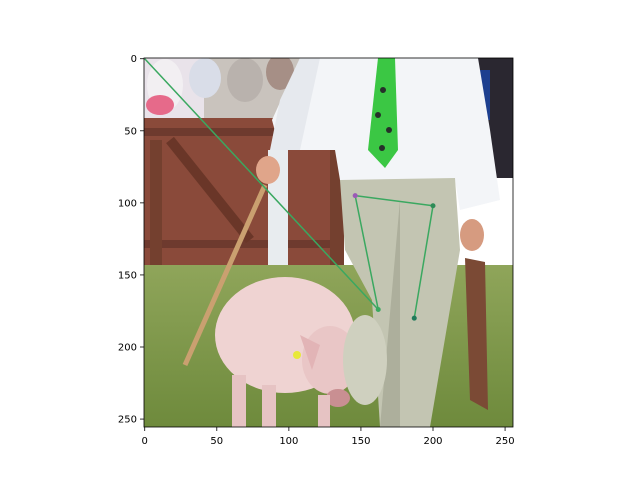 The width and height of the screenshot is (640, 480). Describe the element at coordinates (360, 441) in the screenshot. I see `x-tick-label-3: 150` at that location.